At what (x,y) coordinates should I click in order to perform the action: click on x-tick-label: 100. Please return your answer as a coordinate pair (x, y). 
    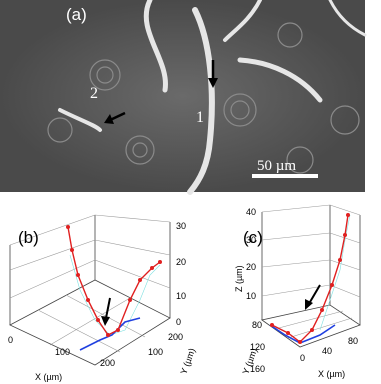
    Looking at the image, I should click on (62, 352).